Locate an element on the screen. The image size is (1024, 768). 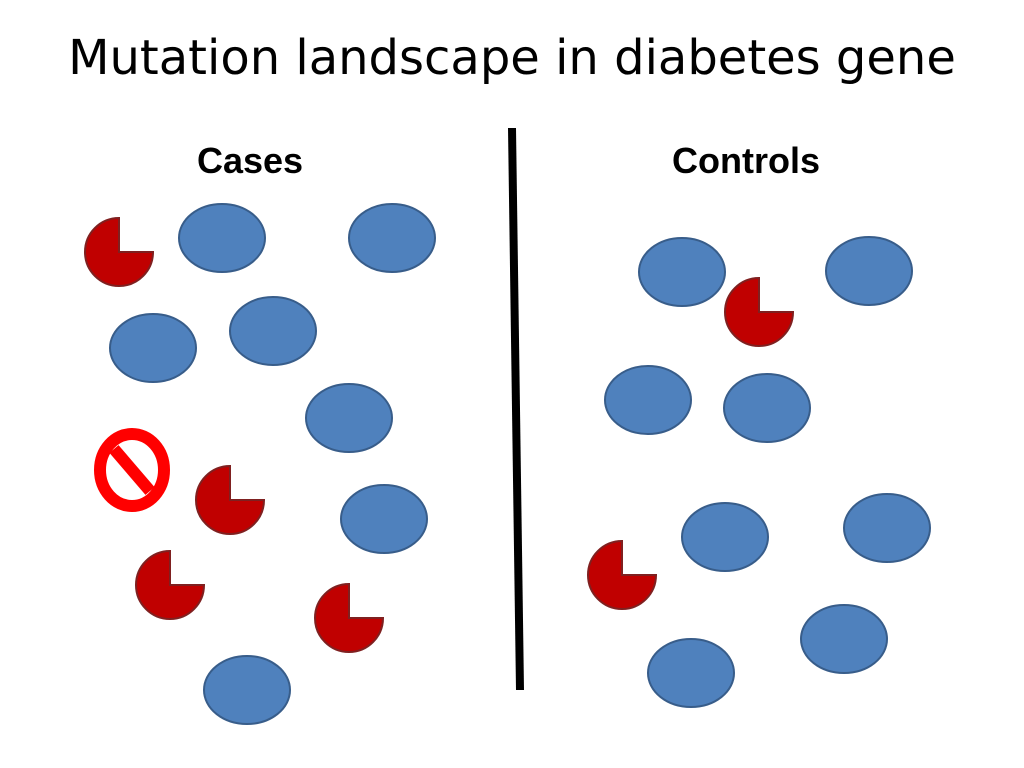
cases-label: Cases is located at coordinates (250, 160).